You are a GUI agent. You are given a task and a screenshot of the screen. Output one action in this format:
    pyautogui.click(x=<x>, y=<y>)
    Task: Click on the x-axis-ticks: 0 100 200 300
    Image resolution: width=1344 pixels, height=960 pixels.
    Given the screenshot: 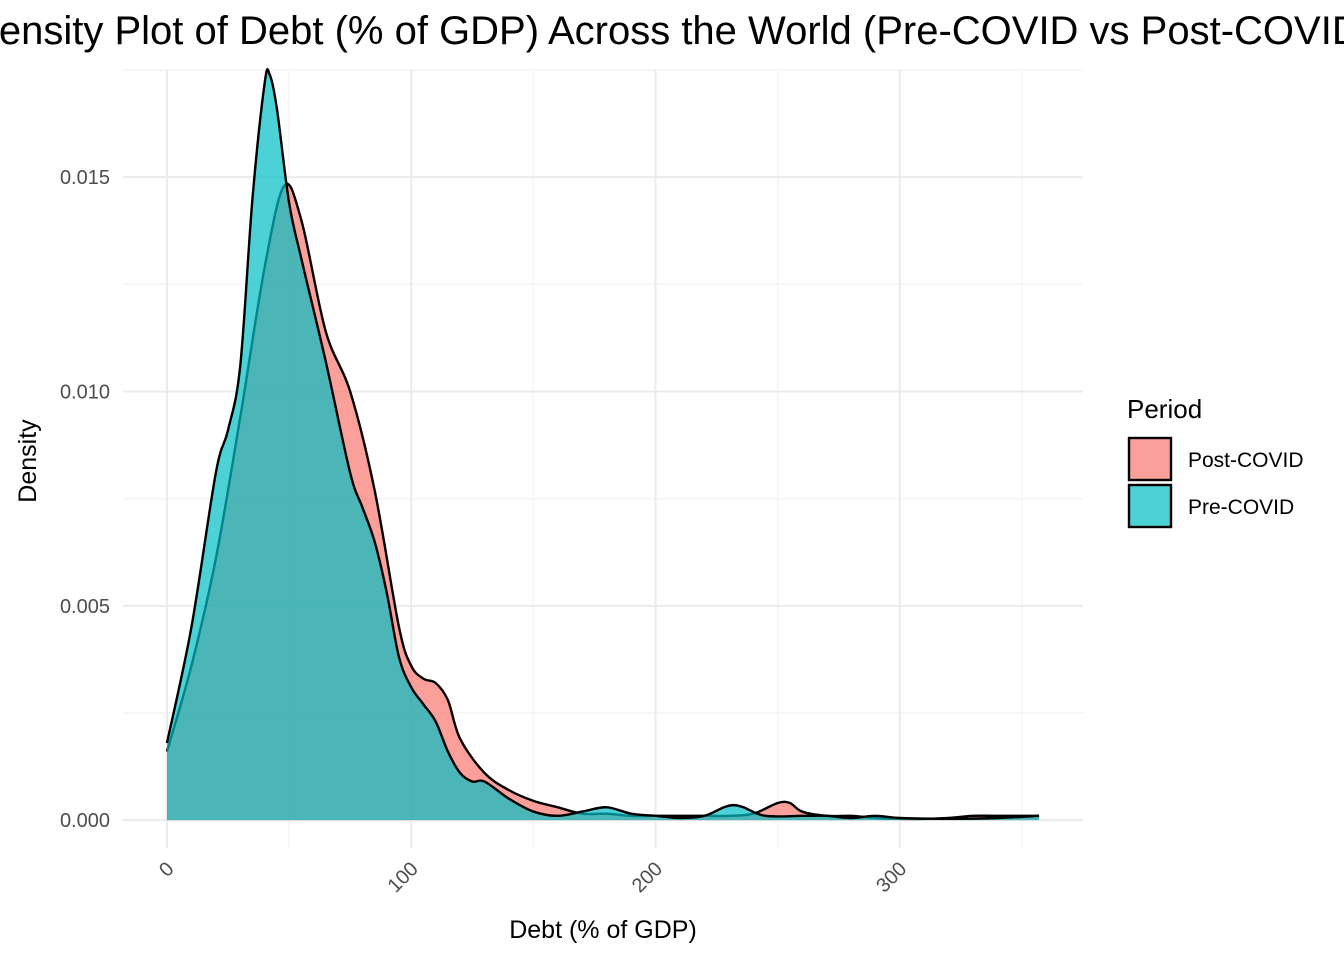 What is the action you would take?
    pyautogui.click(x=533, y=877)
    